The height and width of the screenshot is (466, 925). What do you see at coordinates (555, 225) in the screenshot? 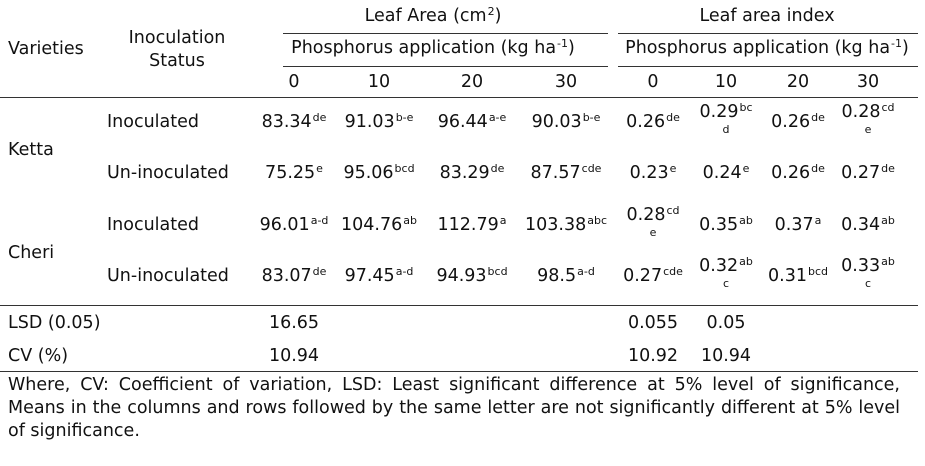
I see `cell-value: 103.38` at bounding box center [555, 225].